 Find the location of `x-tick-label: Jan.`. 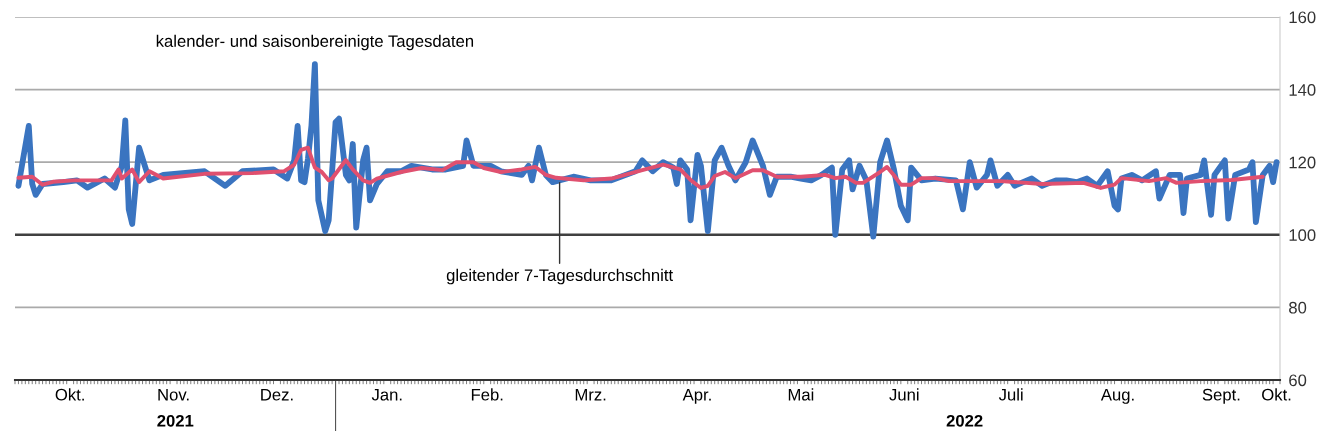

x-tick-label: Jan. is located at coordinates (386, 394).